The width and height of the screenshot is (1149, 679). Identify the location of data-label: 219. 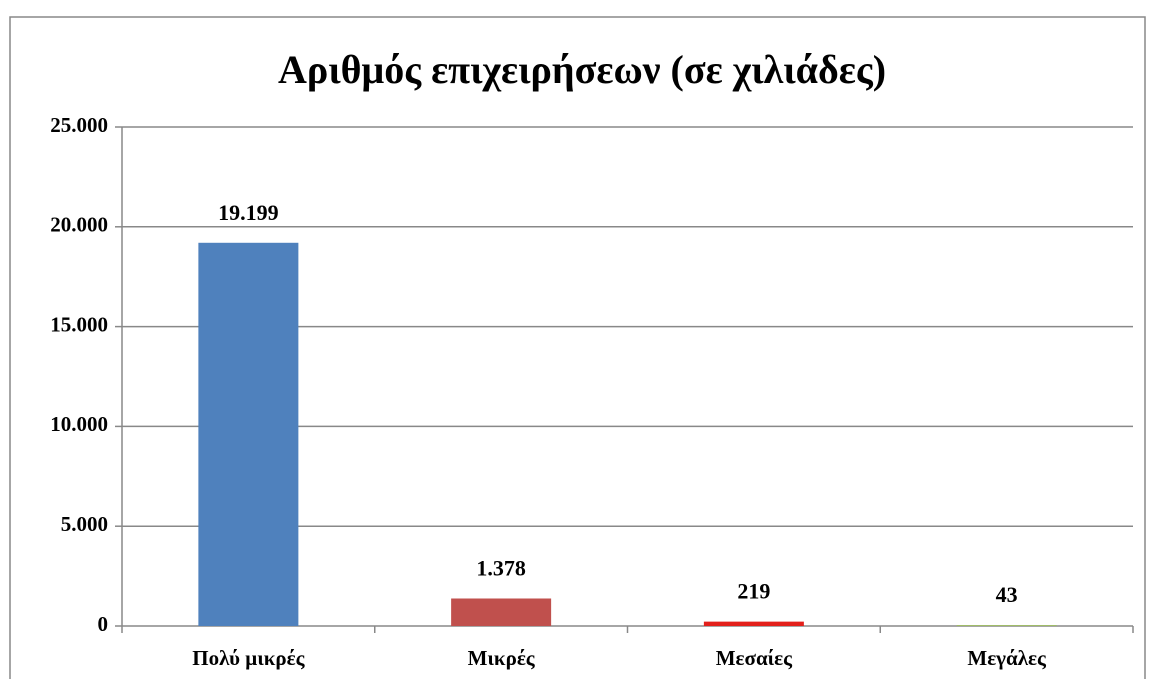
(753, 591).